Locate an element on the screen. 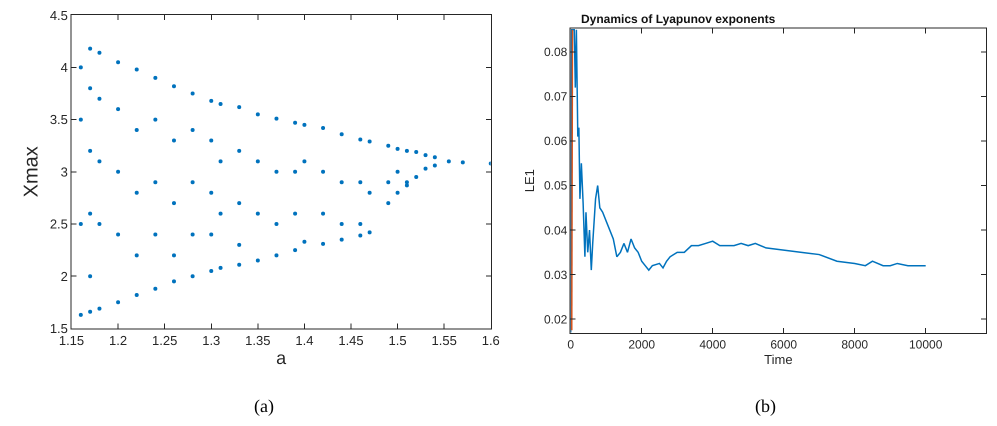 This screenshot has width=997, height=426. y-axis-title: LE1 is located at coordinates (529, 180).